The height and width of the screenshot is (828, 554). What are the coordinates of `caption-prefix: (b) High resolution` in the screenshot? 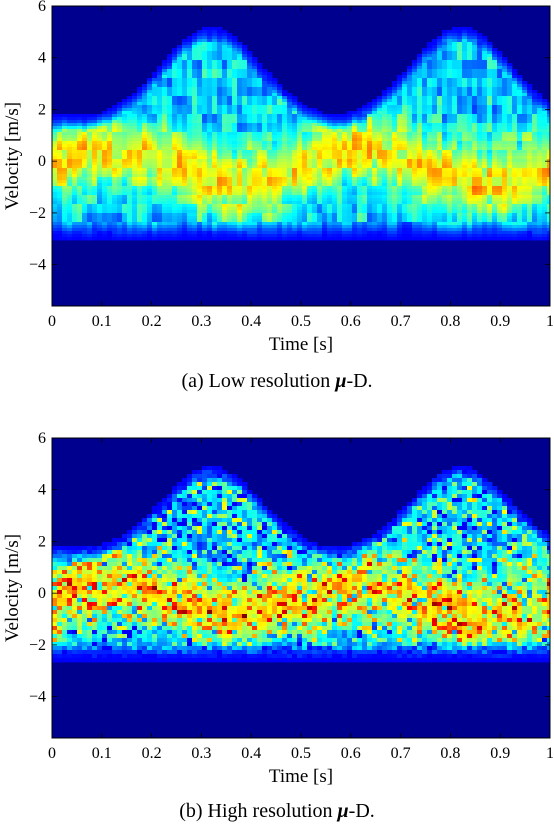 It's located at (258, 811).